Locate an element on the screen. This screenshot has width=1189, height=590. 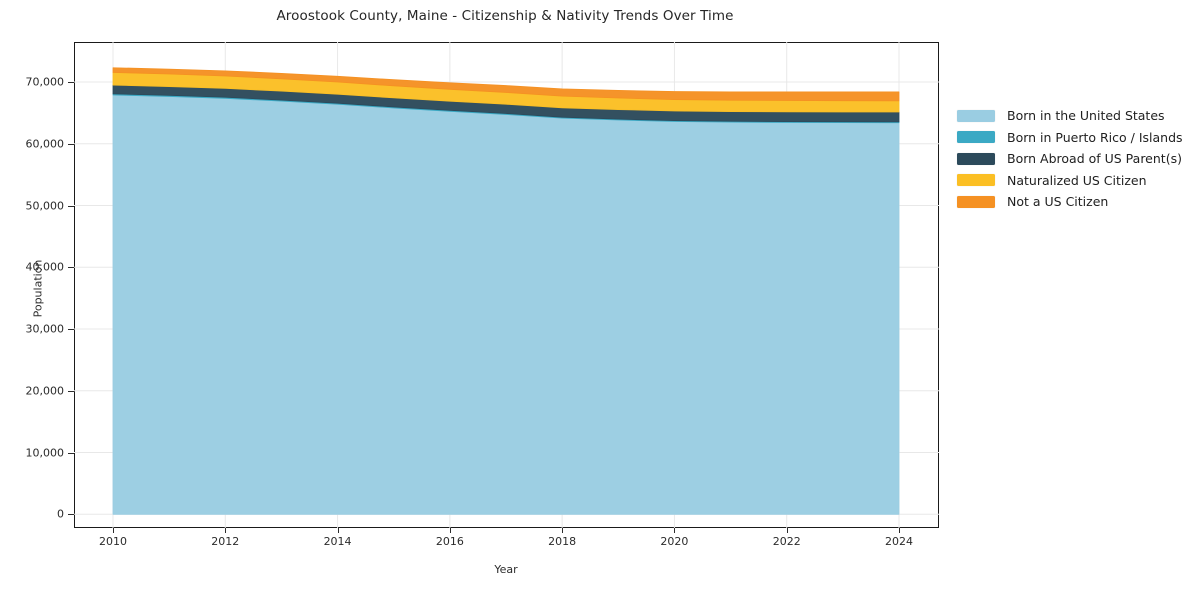
y-axis-tick-label: 10,000 is located at coordinates (45, 453).